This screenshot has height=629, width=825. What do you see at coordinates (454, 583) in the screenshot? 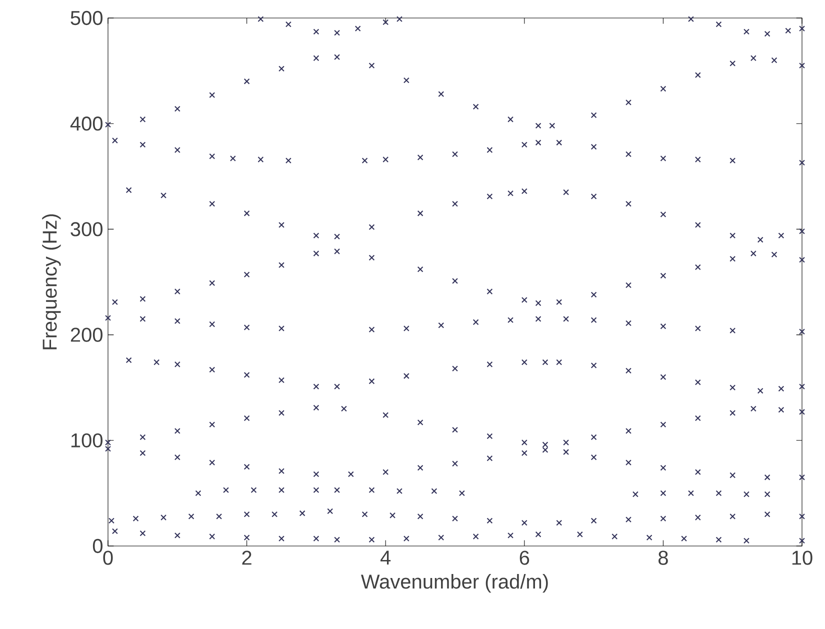
I see `x-axis-title: Wavenumber (rad/m)` at bounding box center [454, 583].